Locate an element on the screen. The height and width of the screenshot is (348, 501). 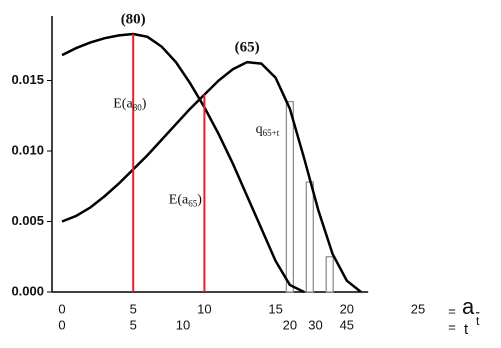
x-label: a is located at coordinates (468, 306).